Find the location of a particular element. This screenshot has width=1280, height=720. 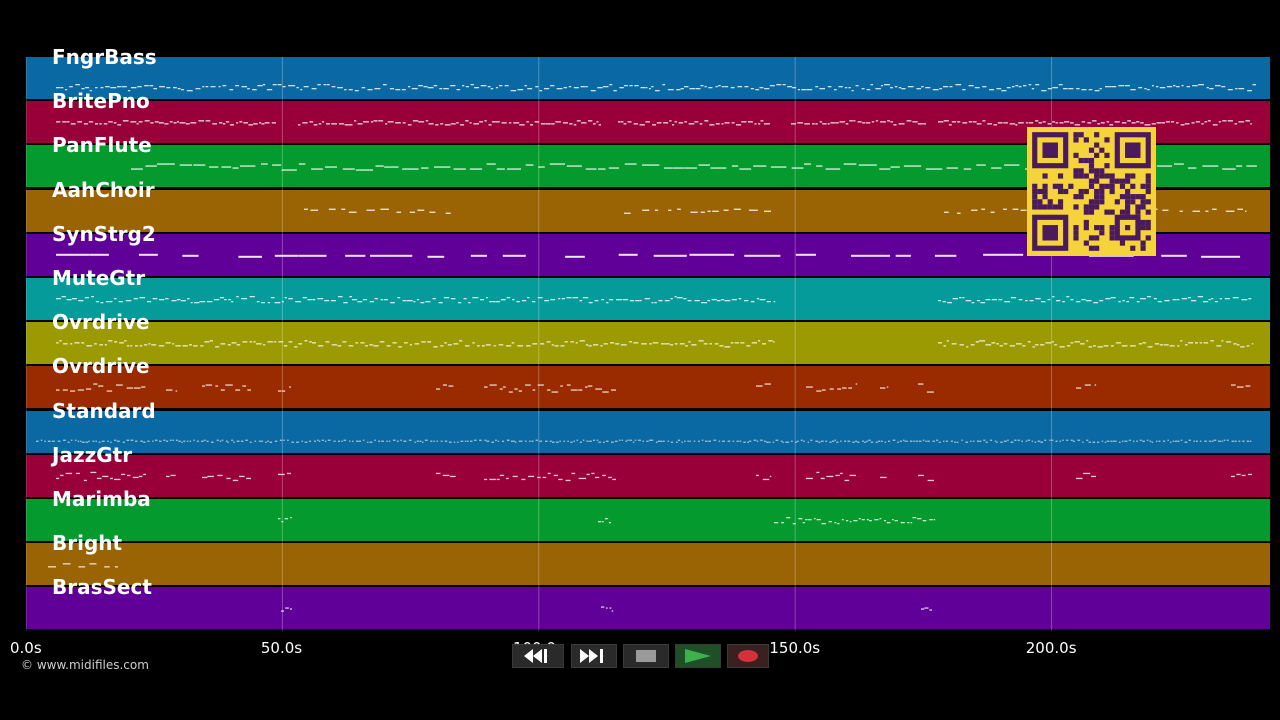

rewind-button is located at coordinates (538, 656).